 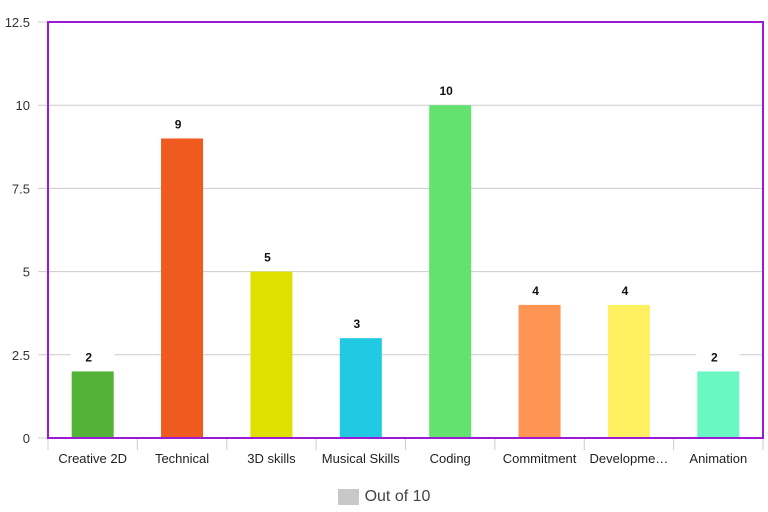 I want to click on x-tick-label: Coding, so click(x=450, y=458).